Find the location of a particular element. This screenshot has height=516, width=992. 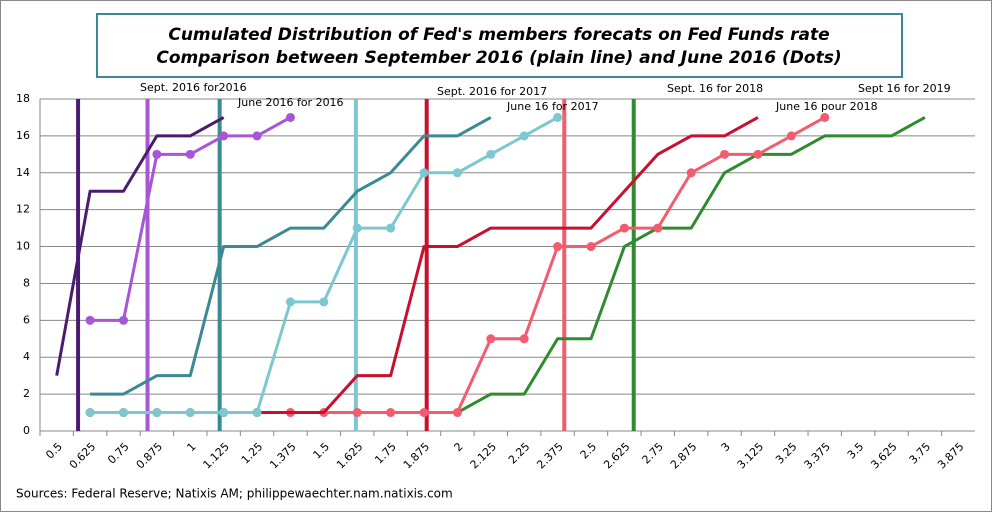

y-tick-label: 8 is located at coordinates (26, 282).